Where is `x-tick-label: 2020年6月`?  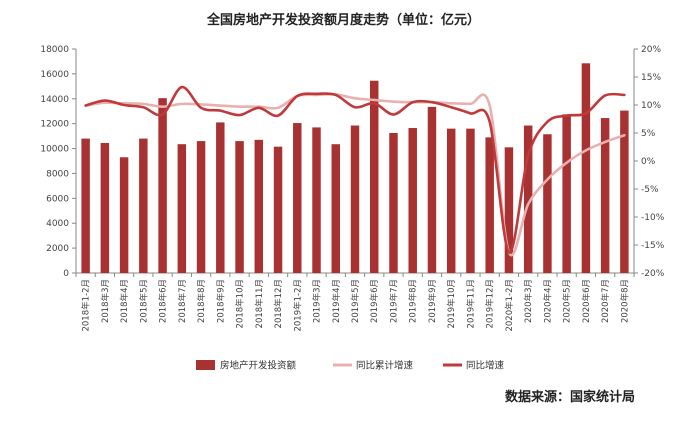
x-tick-label: 2020年6月 is located at coordinates (586, 301).